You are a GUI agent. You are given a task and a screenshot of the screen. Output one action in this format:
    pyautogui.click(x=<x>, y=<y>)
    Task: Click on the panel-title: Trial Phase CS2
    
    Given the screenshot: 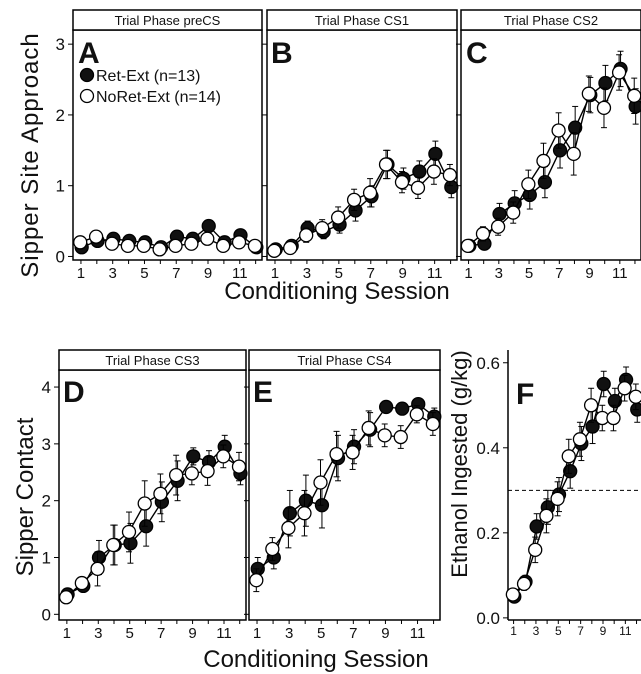 What is the action you would take?
    pyautogui.click(x=551, y=20)
    